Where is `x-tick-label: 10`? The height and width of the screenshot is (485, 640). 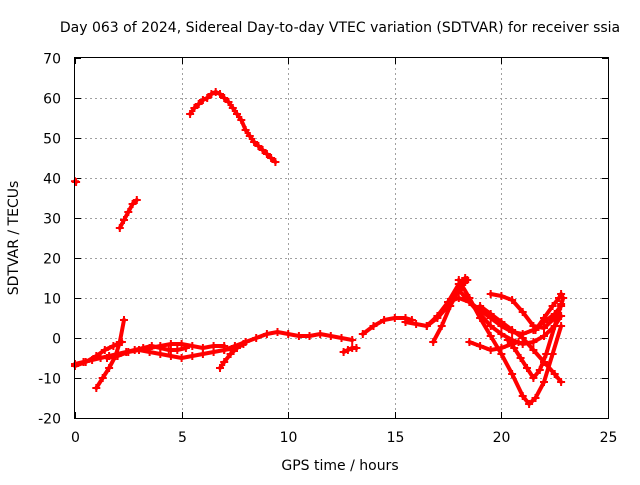
x-tick-label: 10 is located at coordinates (289, 438).